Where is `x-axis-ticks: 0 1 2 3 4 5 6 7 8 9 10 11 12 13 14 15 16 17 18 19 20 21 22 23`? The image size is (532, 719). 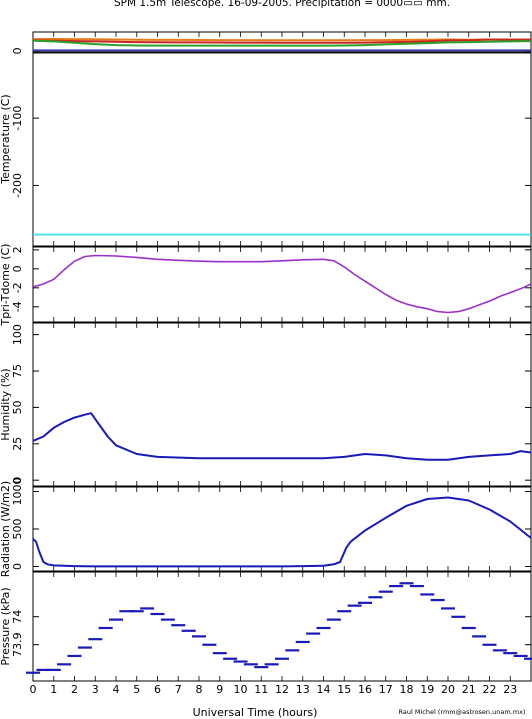 x-axis-ticks: 0 1 2 3 4 5 6 7 8 9 10 11 12 13 14 15 16 17 18 19 20 21 22 23 is located at coordinates (274, 689).